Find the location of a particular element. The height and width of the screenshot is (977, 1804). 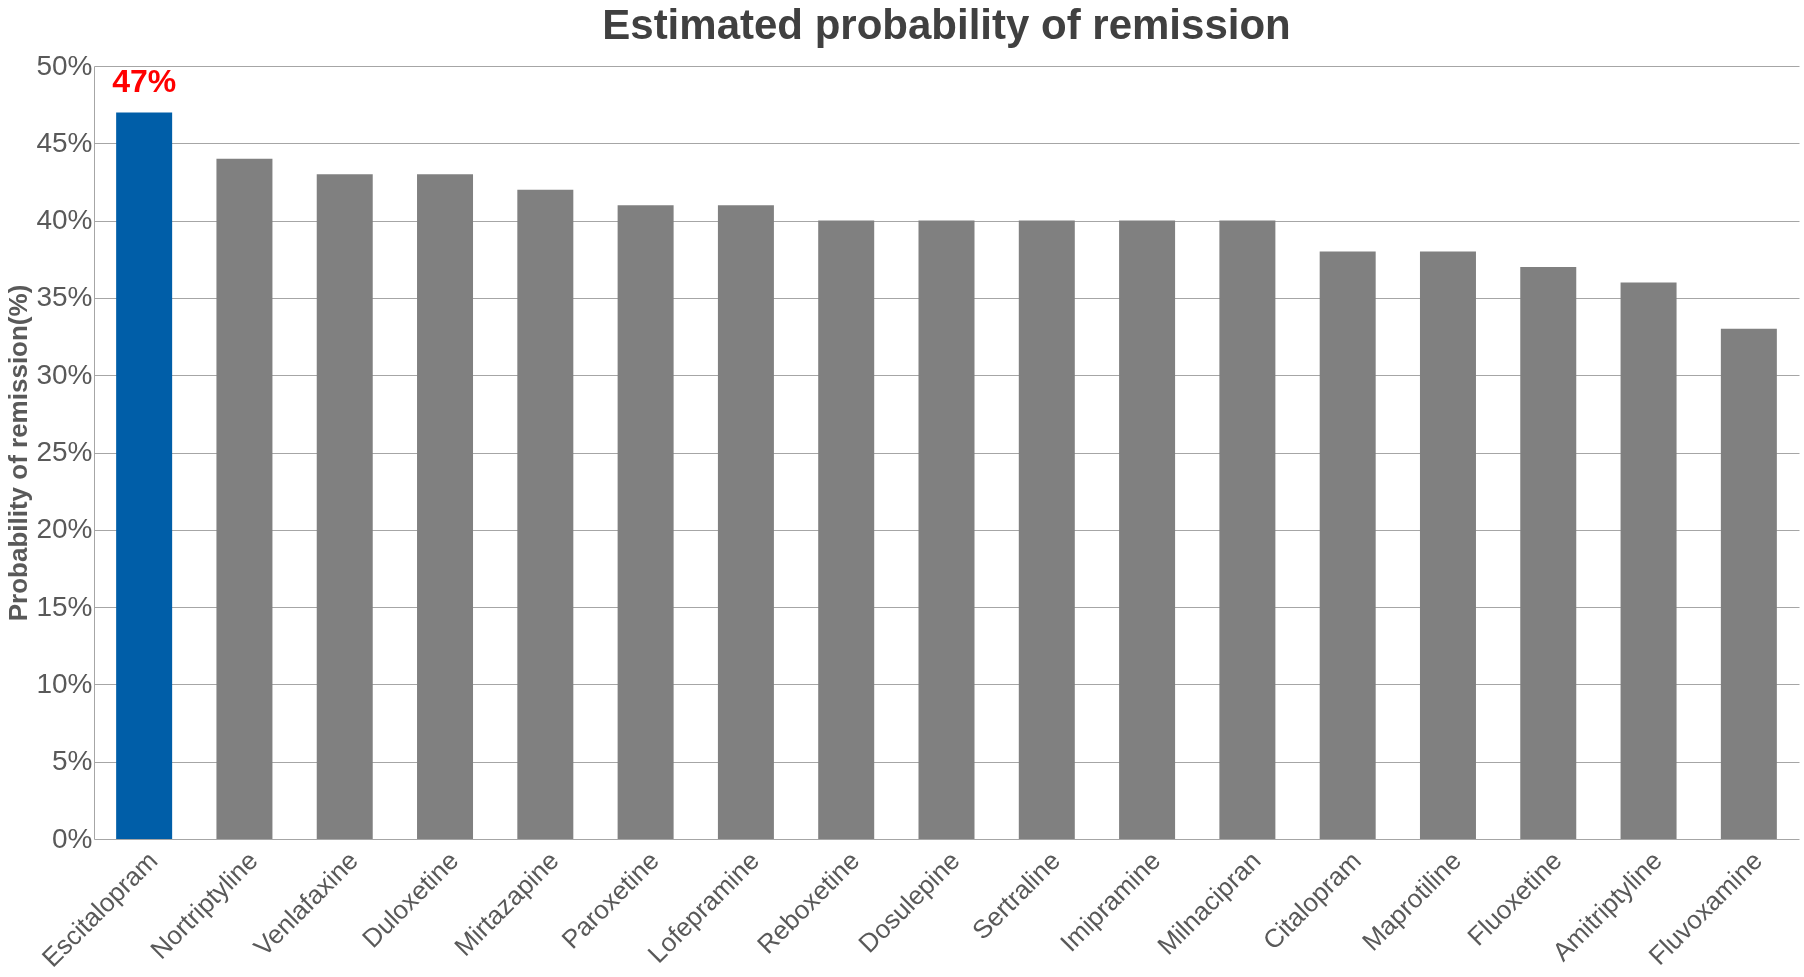

y-tick-label: 30% is located at coordinates (64, 374).